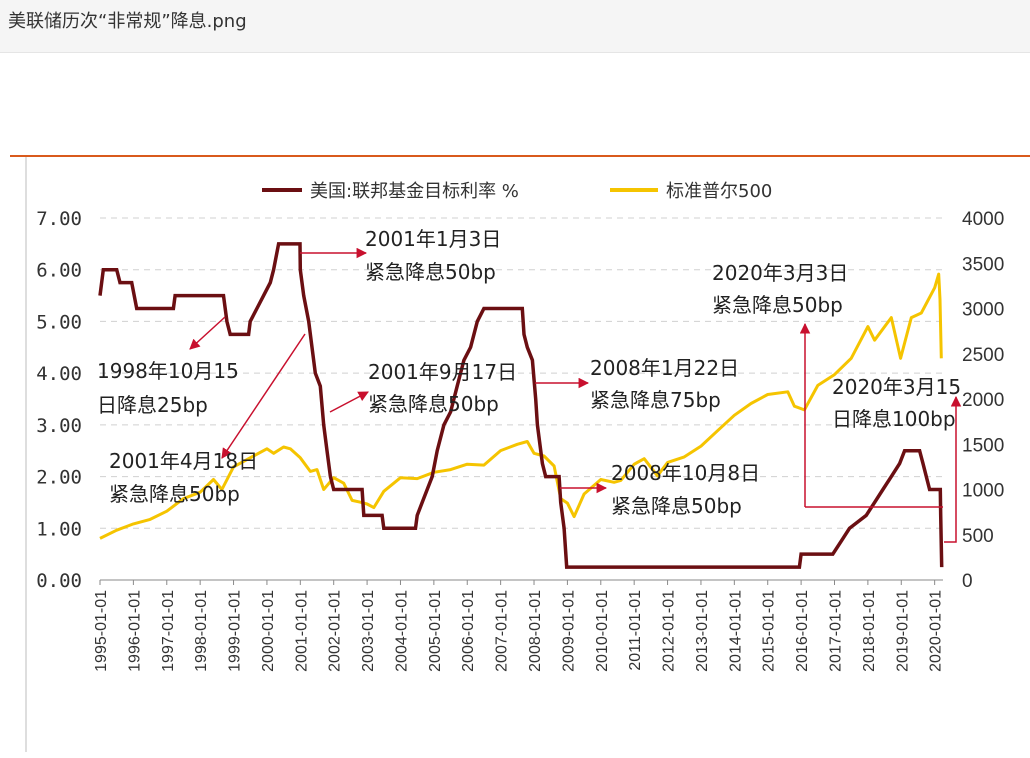 This screenshot has height=758, width=1030. Describe the element at coordinates (869, 631) in the screenshot. I see `x-tick-label: 2018-01-01` at that location.